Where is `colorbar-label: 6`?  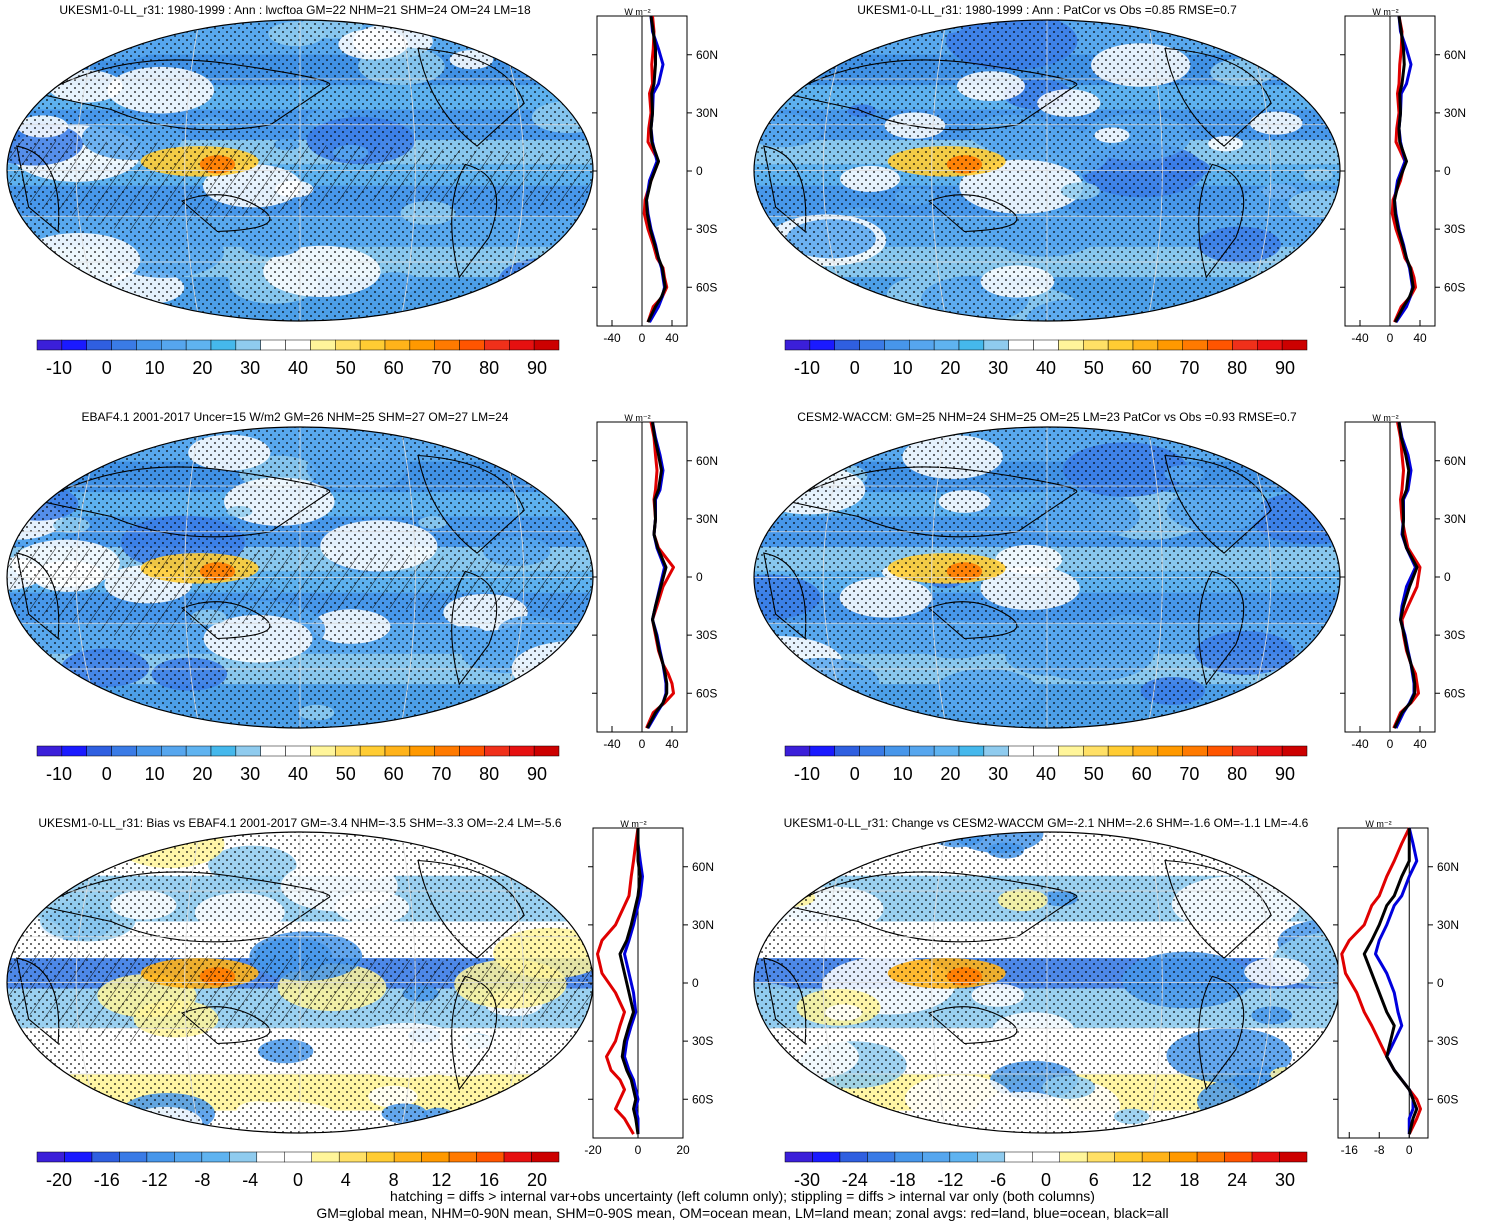
colorbar-label: 6 is located at coordinates (1094, 1180).